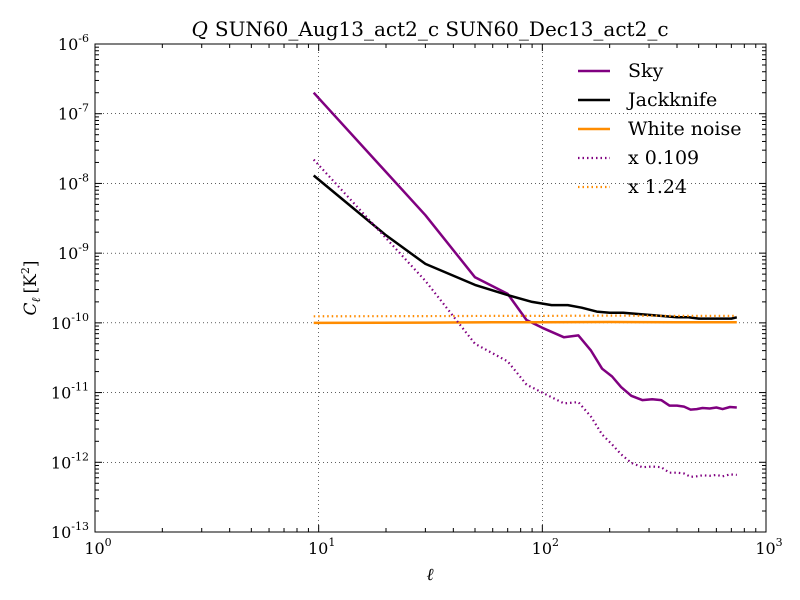 Image resolution: width=800 pixels, height=600 pixels. Describe the element at coordinates (657, 187) in the screenshot. I see `legend-label-x-1-24: x 1.24` at that location.